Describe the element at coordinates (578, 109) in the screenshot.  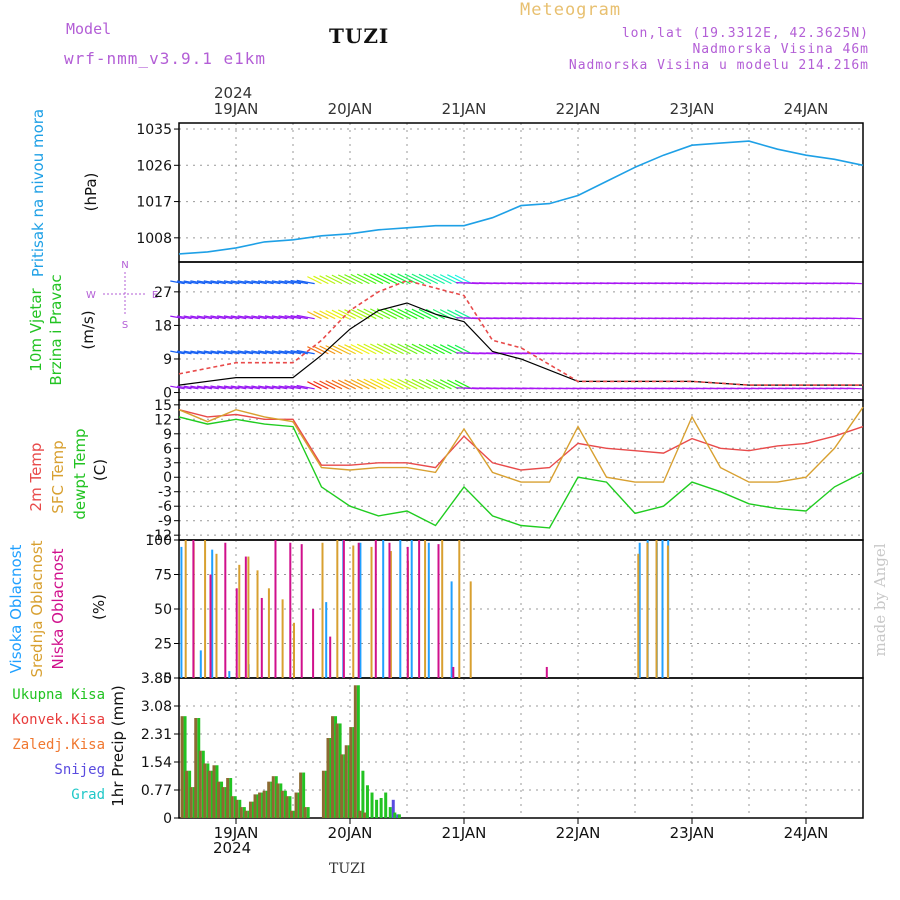
I see `day-label-top: 22JAN` at that location.